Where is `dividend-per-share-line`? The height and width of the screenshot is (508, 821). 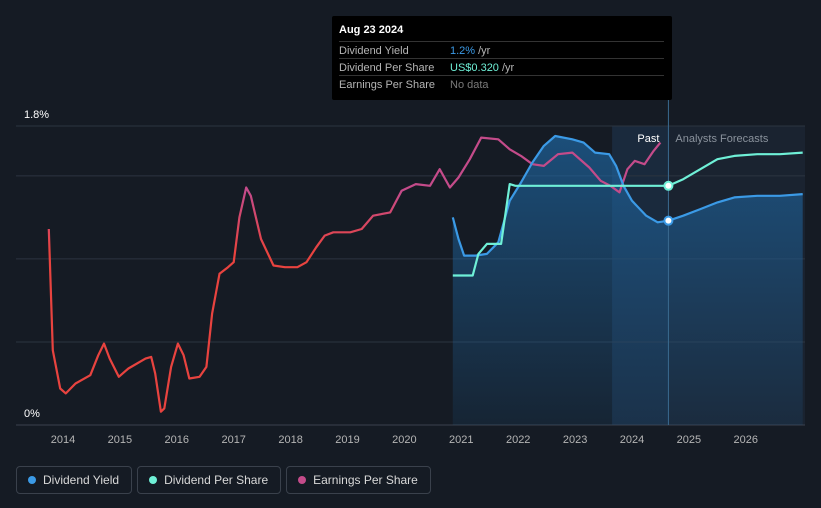 dividend-per-share-line is located at coordinates (627, 214).